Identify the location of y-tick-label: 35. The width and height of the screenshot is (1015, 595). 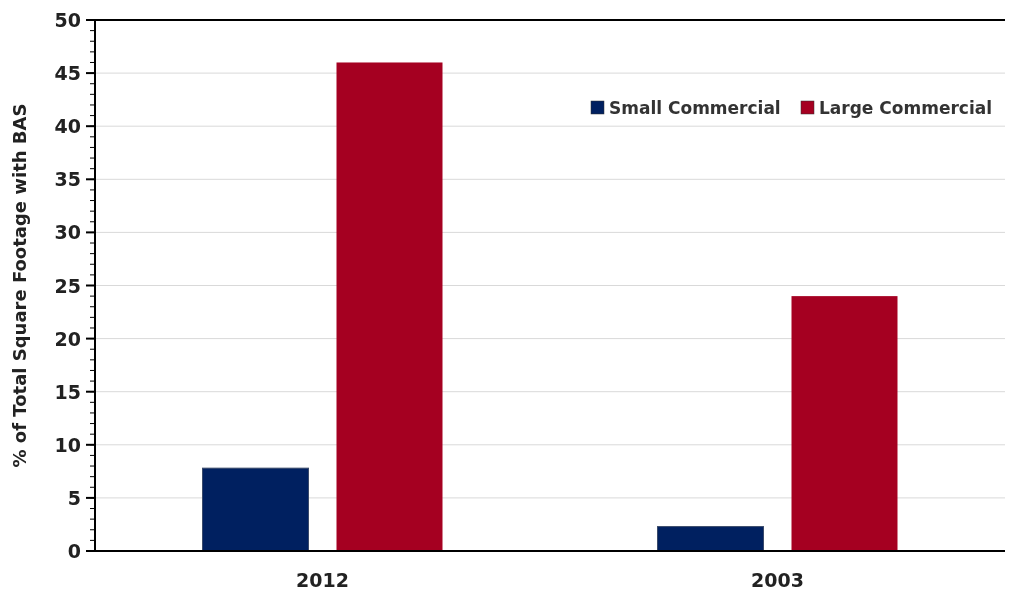
(67, 179).